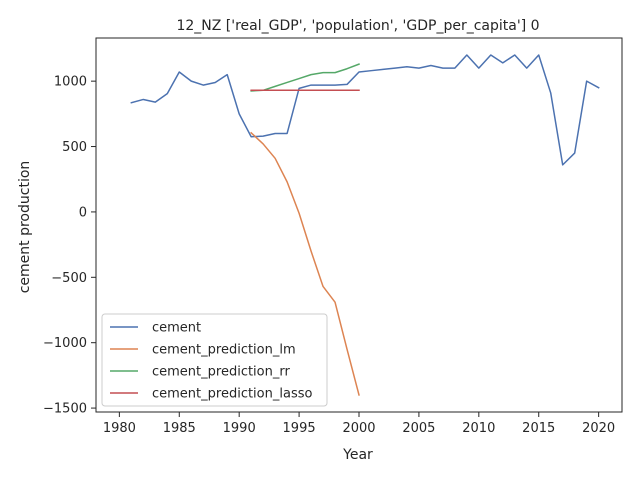 The image size is (640, 480). Describe the element at coordinates (221, 372) in the screenshot. I see `legend-label-cement-prediction-rr: cement_prediction_rr` at that location.